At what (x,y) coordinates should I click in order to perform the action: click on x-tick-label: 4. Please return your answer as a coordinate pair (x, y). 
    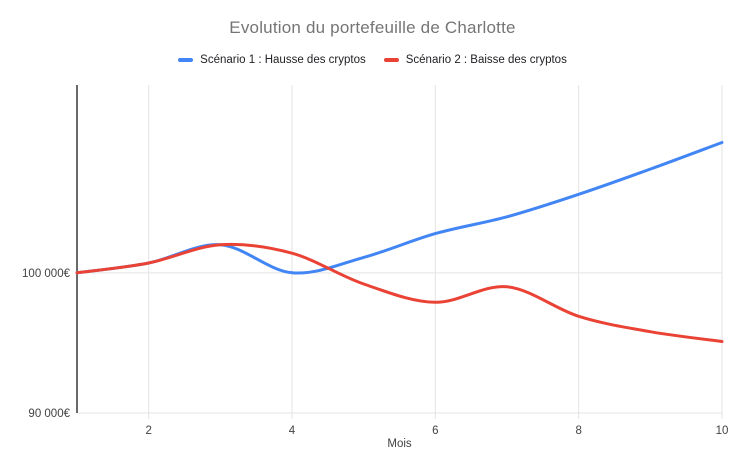
    Looking at the image, I should click on (292, 431).